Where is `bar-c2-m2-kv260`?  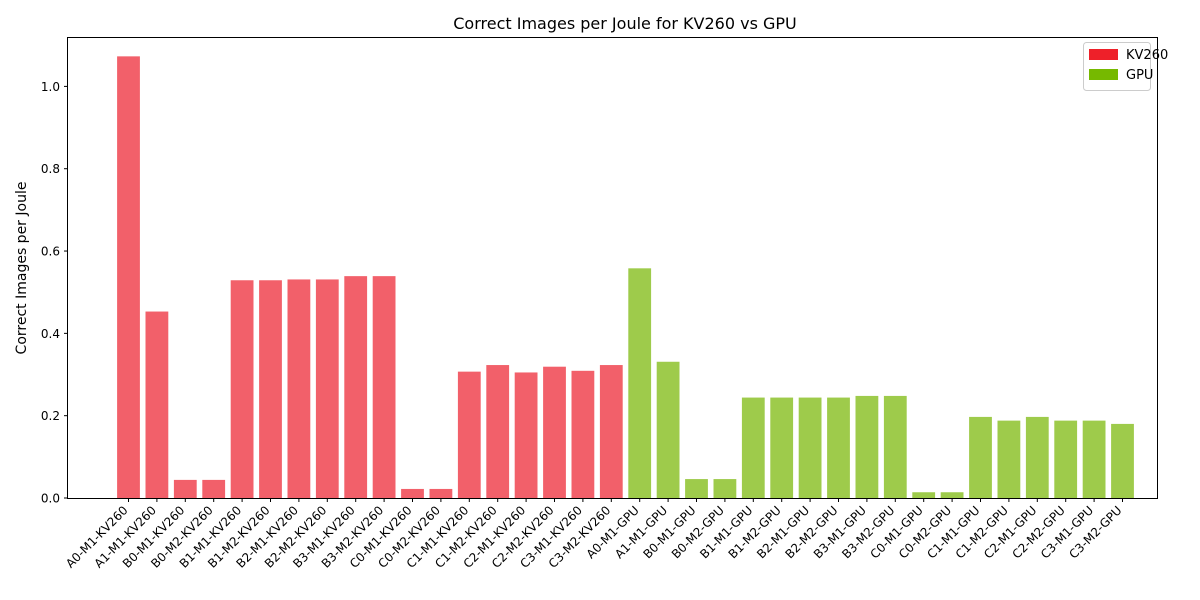
bar-c2-m2-kv260 is located at coordinates (554, 432).